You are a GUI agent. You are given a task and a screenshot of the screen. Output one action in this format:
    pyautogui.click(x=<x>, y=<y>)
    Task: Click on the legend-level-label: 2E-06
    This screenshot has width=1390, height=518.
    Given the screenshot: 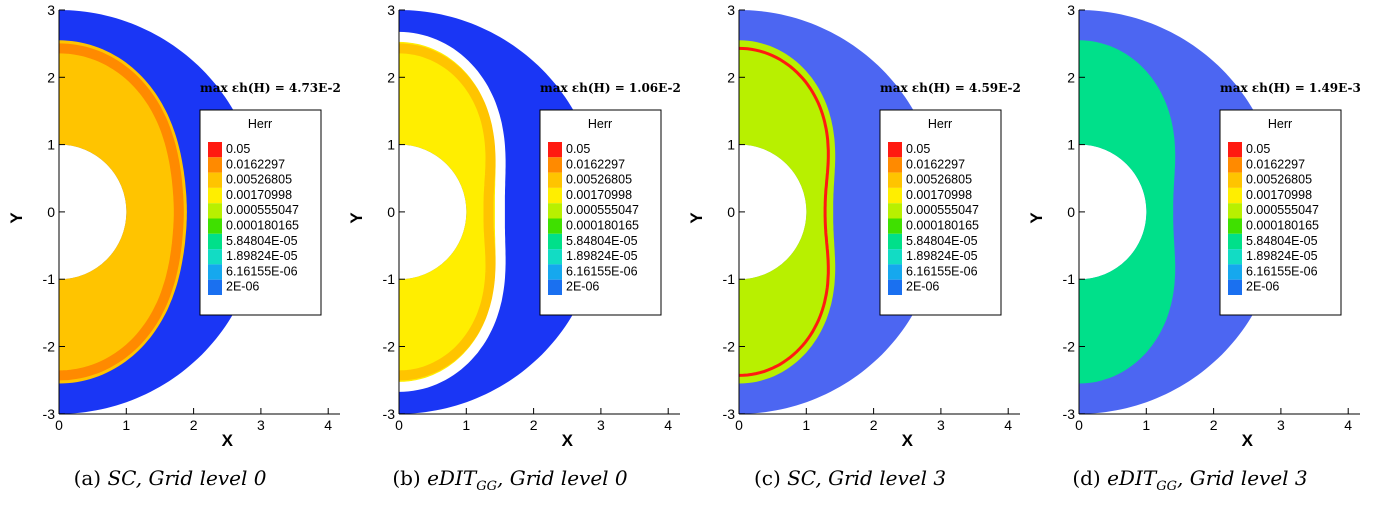 What is the action you would take?
    pyautogui.click(x=922, y=287)
    